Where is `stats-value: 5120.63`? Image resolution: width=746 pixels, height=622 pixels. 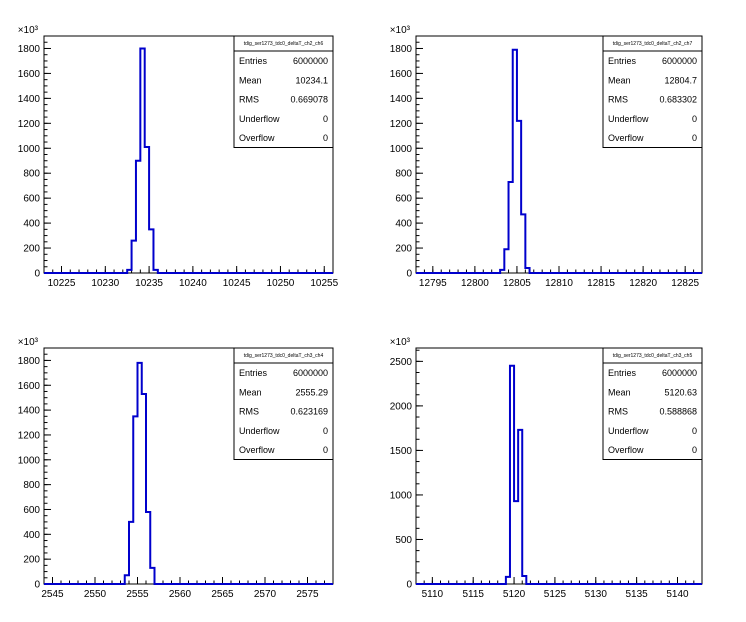
stats-value: 5120.63 is located at coordinates (680, 392).